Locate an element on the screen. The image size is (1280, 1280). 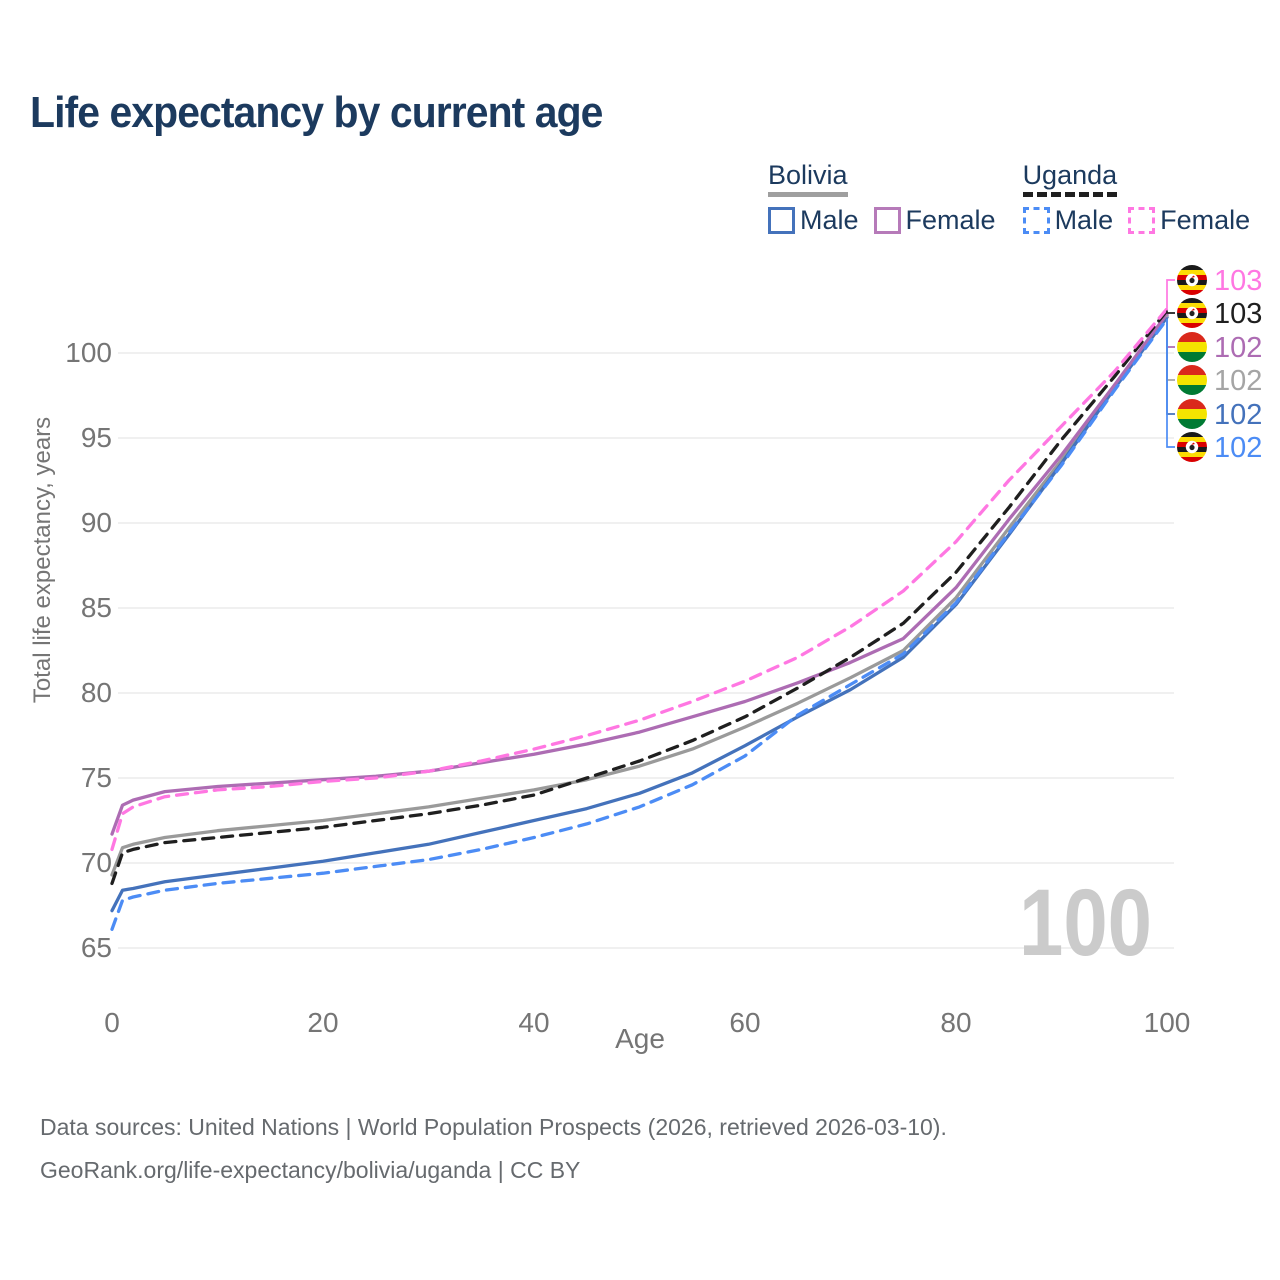
y-axis-title: Total life expectancy, years is located at coordinates (42, 560).